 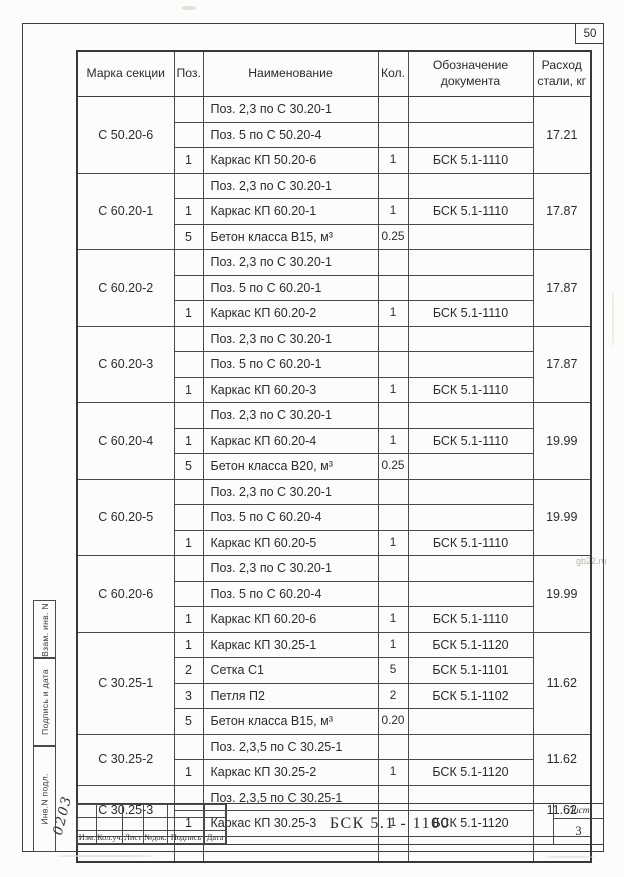 I want to click on vzam-inv-label: Взам. инв. N, so click(x=44, y=629).